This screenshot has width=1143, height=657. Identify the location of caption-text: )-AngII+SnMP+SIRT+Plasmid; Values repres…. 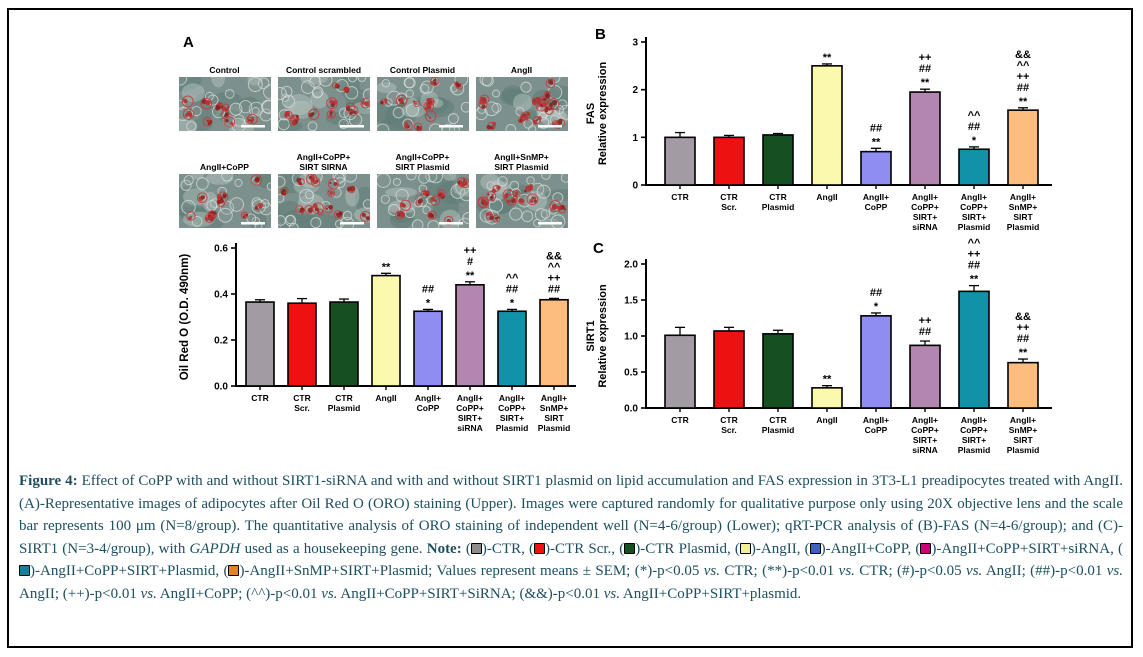
(471, 571).